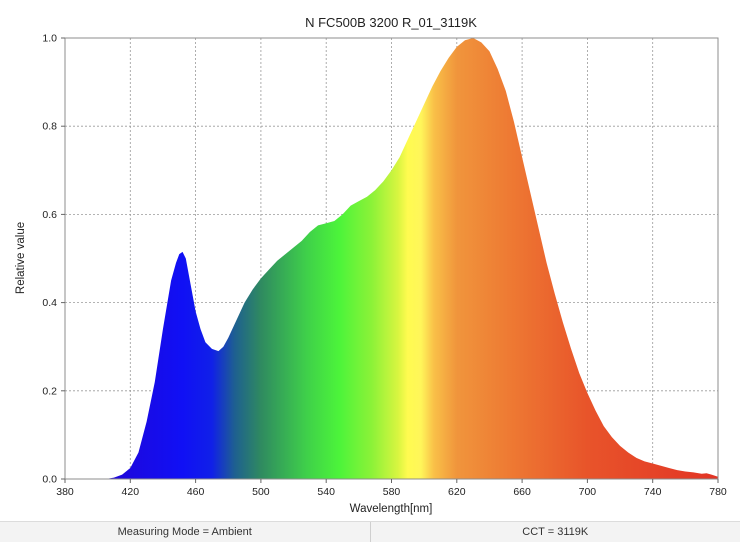 Image resolution: width=740 pixels, height=542 pixels. Describe the element at coordinates (49, 127) in the screenshot. I see `y-tick-label: 0.8` at that location.